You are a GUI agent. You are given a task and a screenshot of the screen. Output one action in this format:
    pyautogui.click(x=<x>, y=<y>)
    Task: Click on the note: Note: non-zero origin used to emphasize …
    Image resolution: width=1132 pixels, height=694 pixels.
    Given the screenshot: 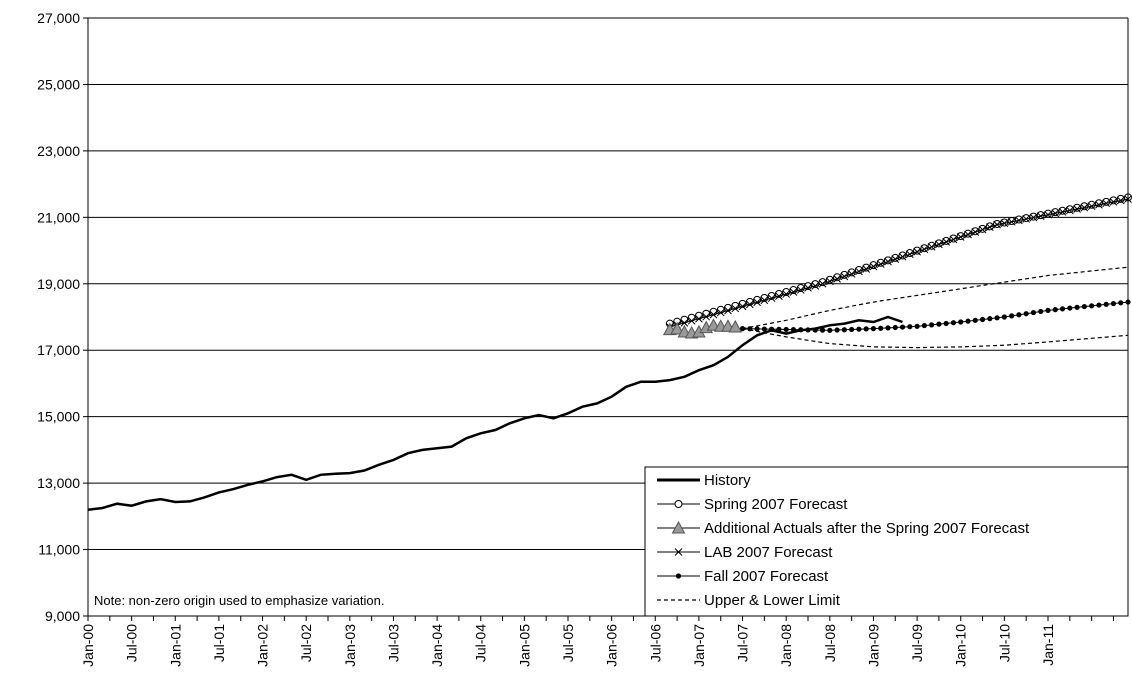 What is the action you would take?
    pyautogui.click(x=239, y=600)
    